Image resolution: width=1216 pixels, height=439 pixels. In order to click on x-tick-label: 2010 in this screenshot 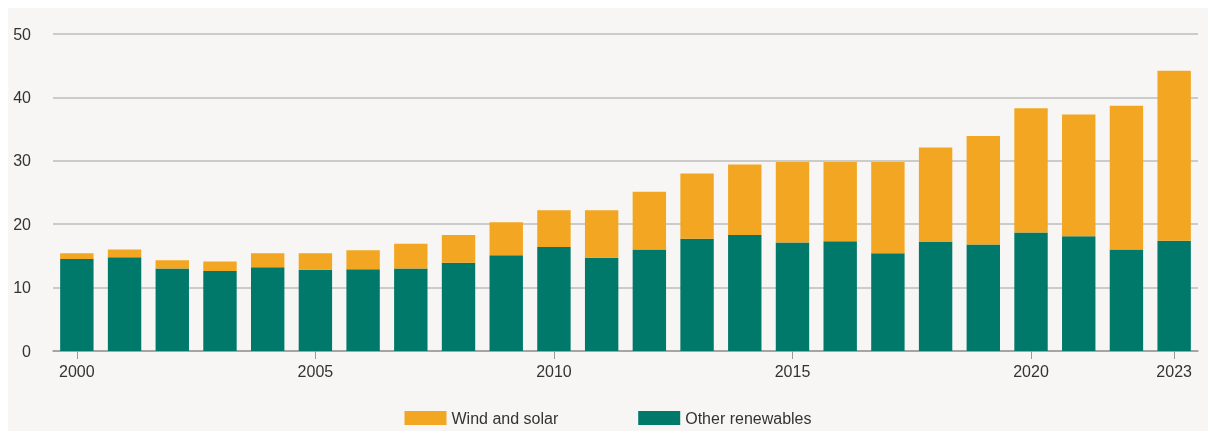, I will do `click(554, 371)`.